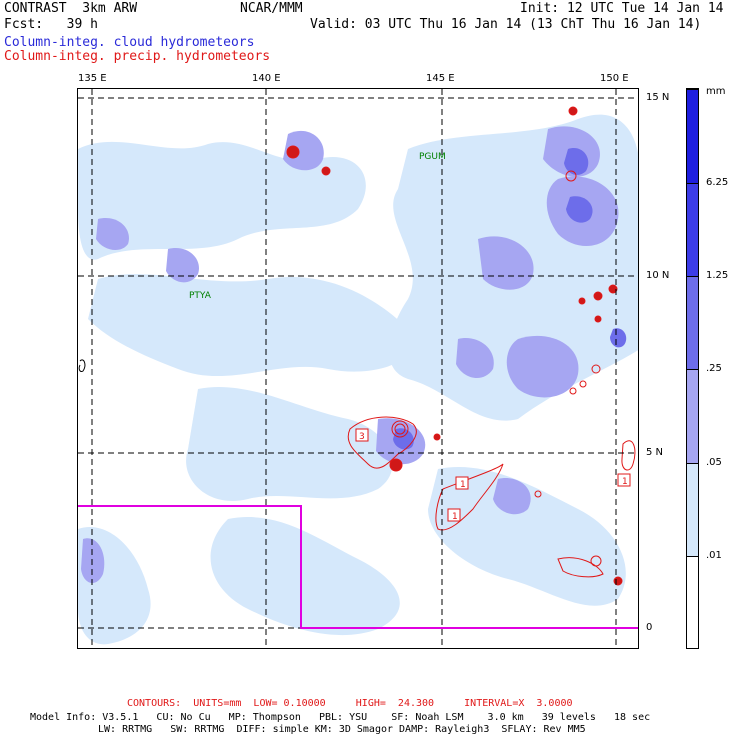 This screenshot has height=740, width=740. What do you see at coordinates (271, 8) in the screenshot?
I see `organization-label: NCAR/MMM` at bounding box center [271, 8].